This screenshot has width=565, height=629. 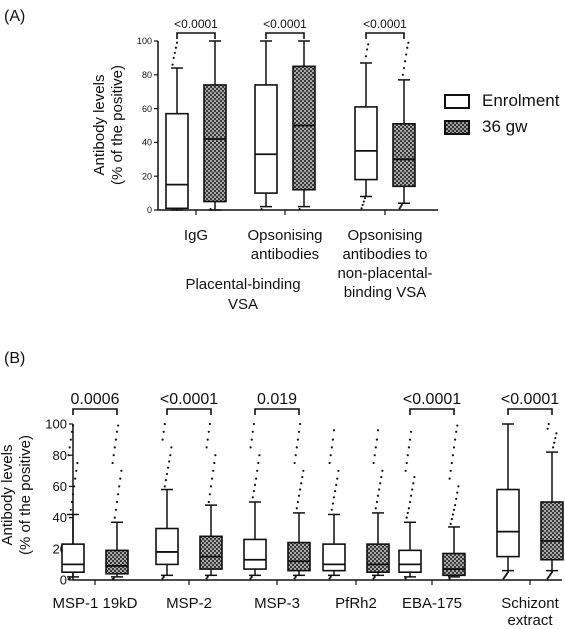 I want to click on chart-a-y-tick-label: 20, so click(x=147, y=176).